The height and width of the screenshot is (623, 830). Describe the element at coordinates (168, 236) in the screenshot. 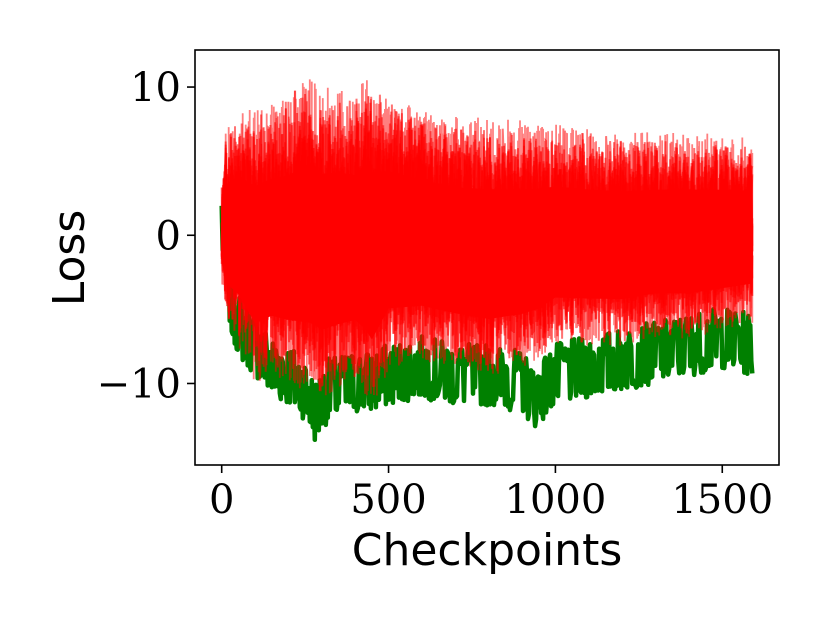

I see `y-tick-label: 0` at that location.